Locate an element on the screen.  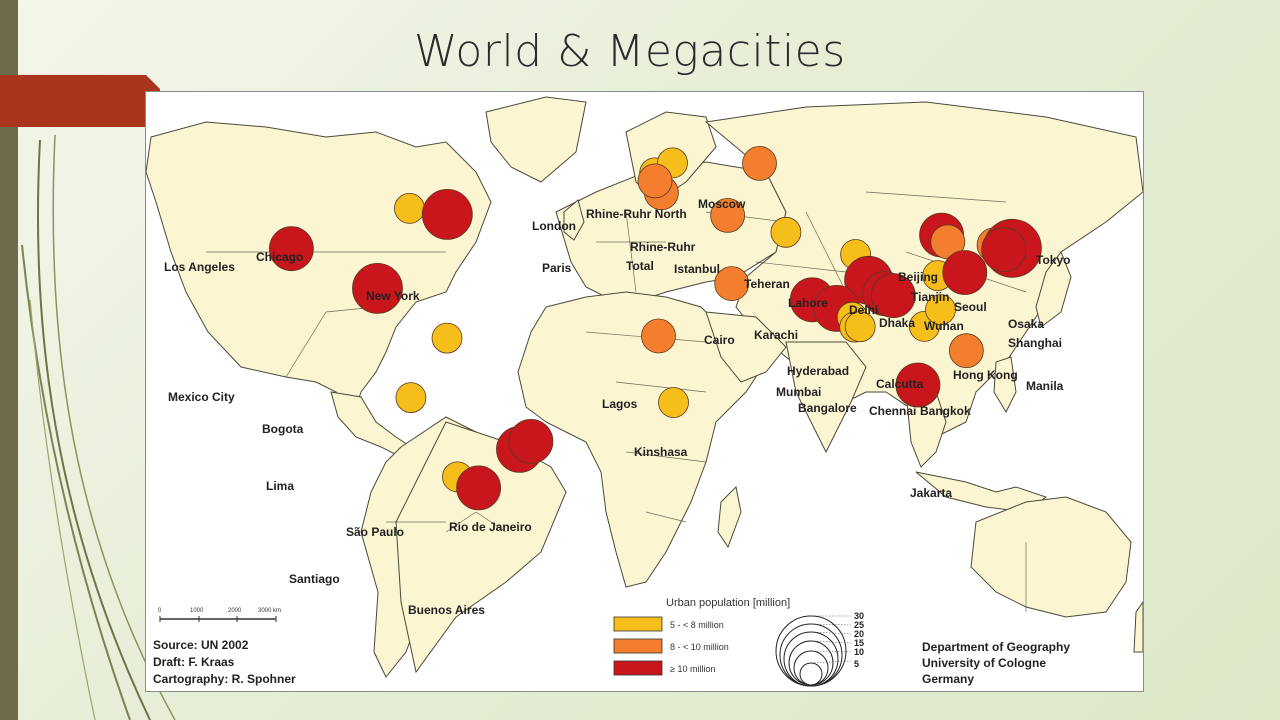
label-chicago: Chicago is located at coordinates (279, 257).